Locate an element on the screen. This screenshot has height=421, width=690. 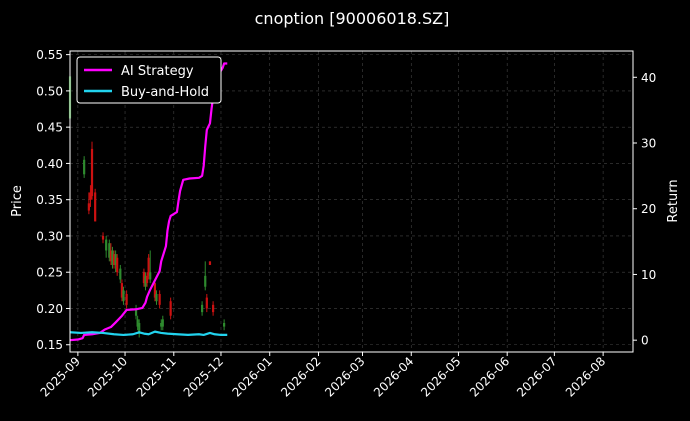
candlesticks is located at coordinates (147, 203).